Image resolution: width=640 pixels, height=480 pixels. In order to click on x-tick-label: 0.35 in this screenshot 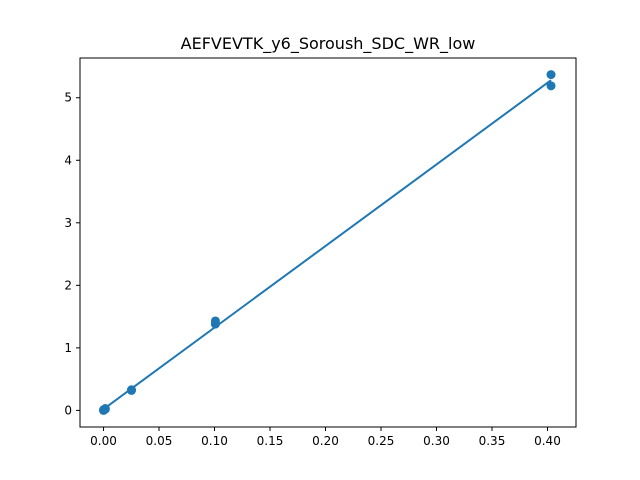, I will do `click(492, 441)`.